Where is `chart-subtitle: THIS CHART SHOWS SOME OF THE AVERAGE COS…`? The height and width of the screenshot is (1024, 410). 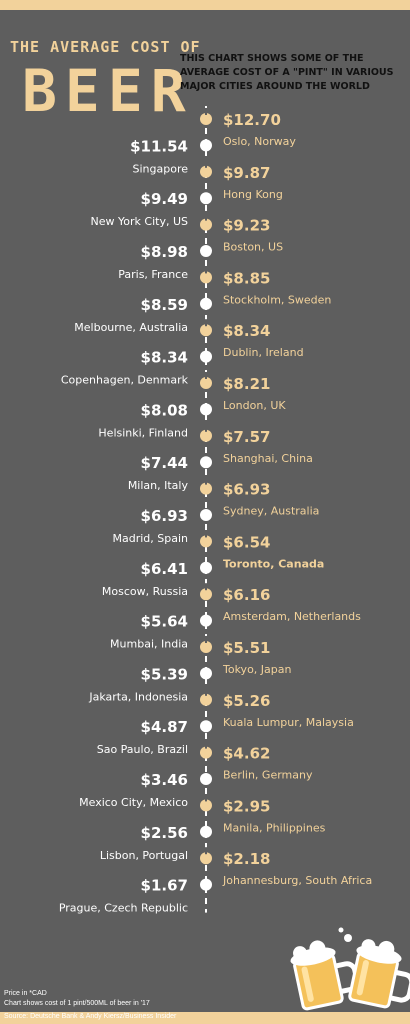 chart-subtitle: THIS CHART SHOWS SOME OF THE AVERAGE COS… is located at coordinates (287, 72).